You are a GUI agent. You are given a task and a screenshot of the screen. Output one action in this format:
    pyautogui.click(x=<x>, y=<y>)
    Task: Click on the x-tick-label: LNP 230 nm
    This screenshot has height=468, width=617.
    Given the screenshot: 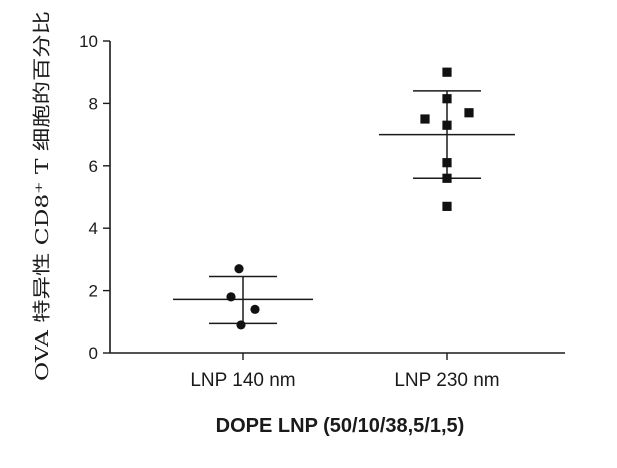 What is the action you would take?
    pyautogui.click(x=446, y=380)
    